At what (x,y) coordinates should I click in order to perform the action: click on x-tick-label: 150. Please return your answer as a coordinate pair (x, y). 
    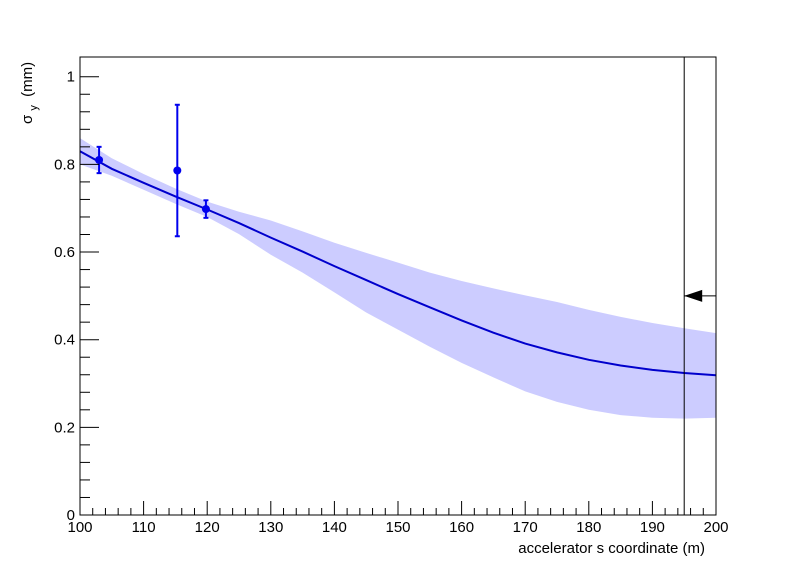
    Looking at the image, I should click on (397, 527).